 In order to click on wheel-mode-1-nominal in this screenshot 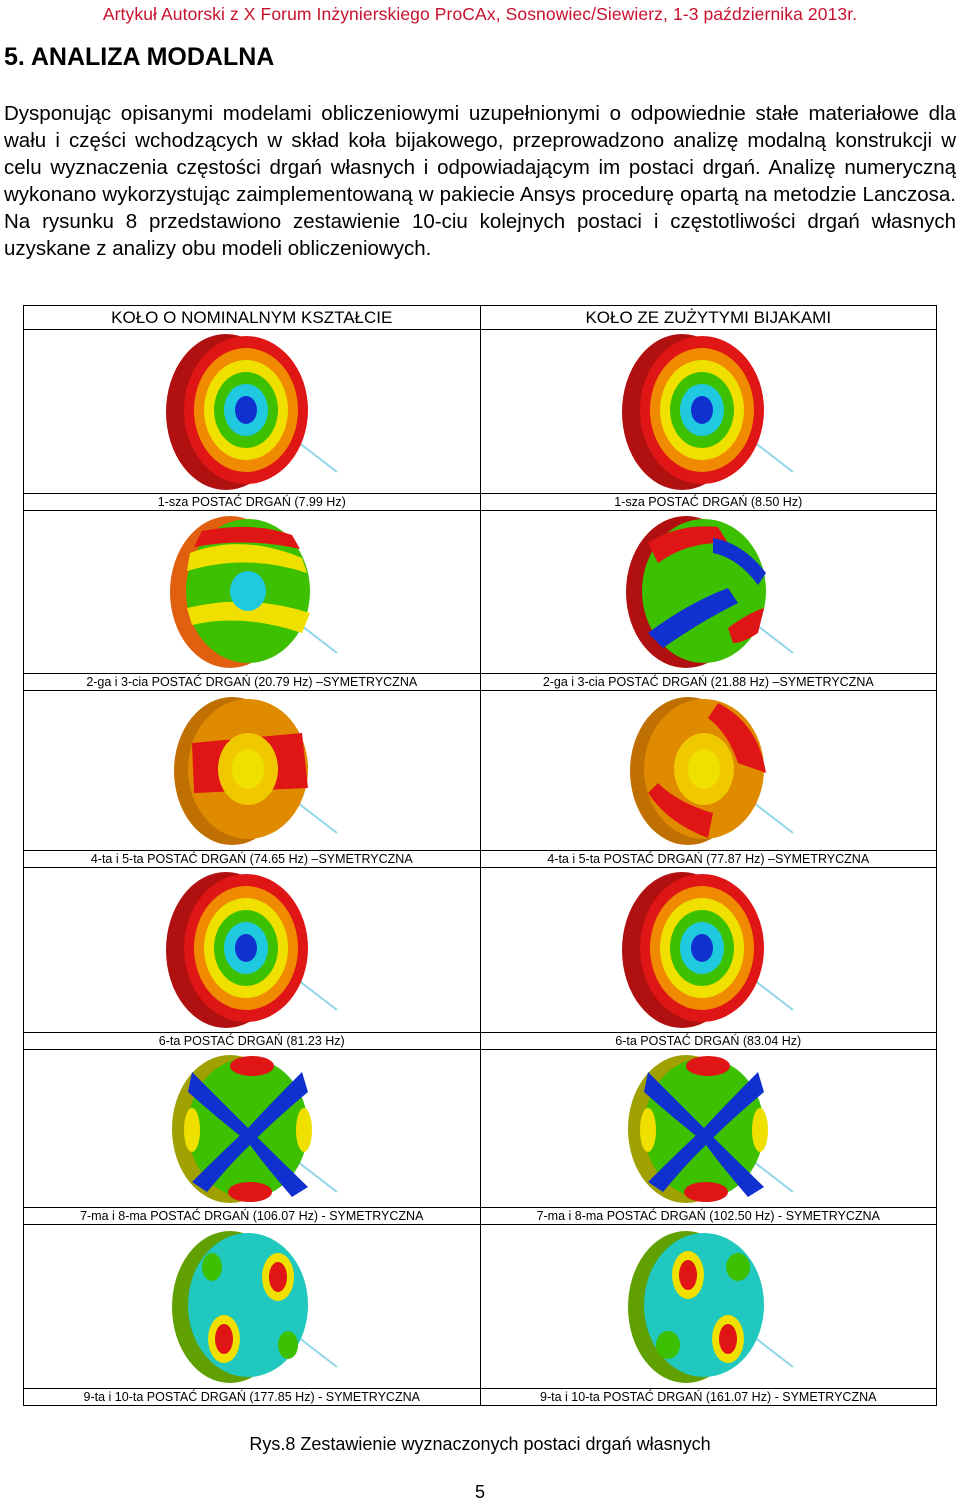, I will do `click(251, 411)`.